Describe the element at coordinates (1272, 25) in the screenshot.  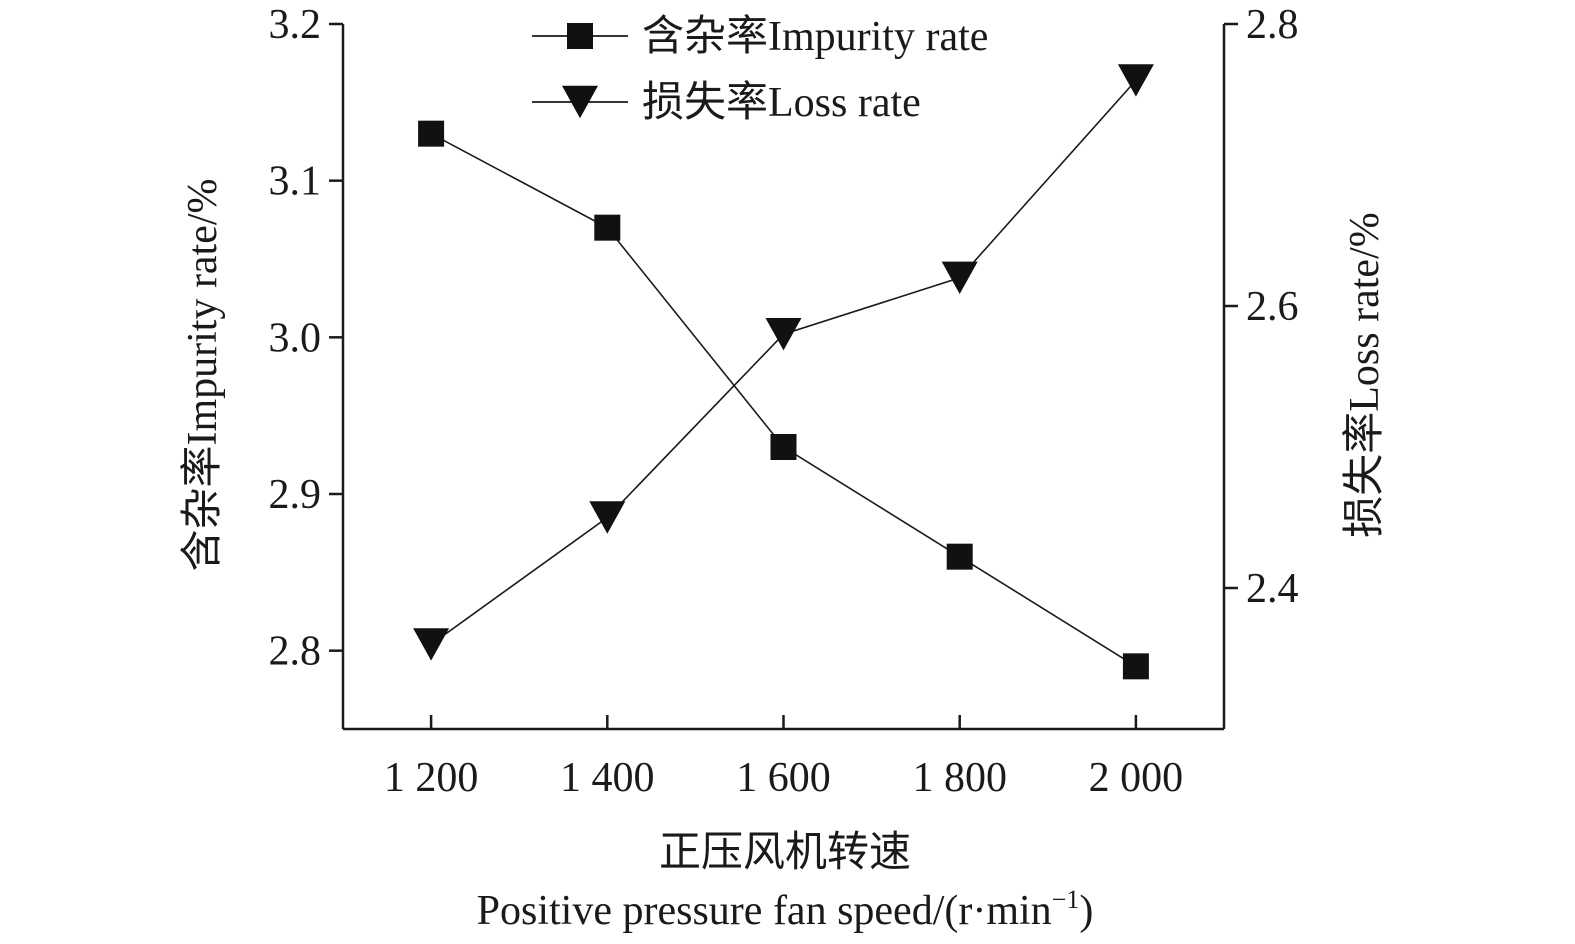
I see `right-y-tick-label: 2.8` at that location.